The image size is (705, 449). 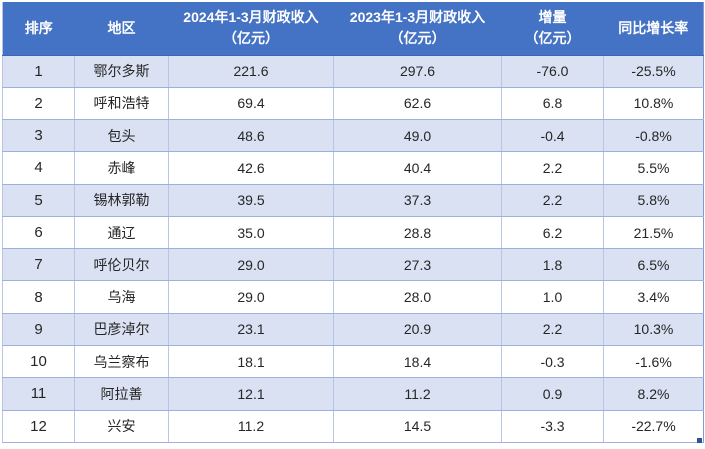 What do you see at coordinates (251, 71) in the screenshot?
I see `revenue-2024-cell: 221.6` at bounding box center [251, 71].